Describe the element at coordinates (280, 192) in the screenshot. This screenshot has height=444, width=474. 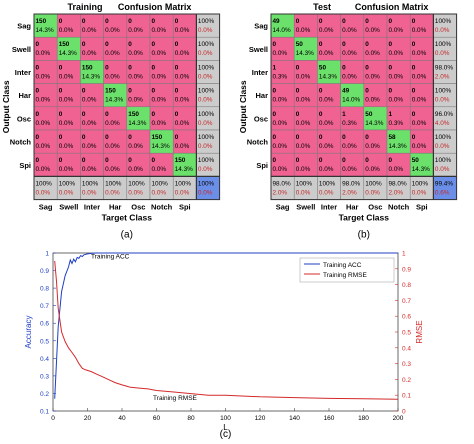
I see `cm-col-summary-percent: 2.0%` at that location.